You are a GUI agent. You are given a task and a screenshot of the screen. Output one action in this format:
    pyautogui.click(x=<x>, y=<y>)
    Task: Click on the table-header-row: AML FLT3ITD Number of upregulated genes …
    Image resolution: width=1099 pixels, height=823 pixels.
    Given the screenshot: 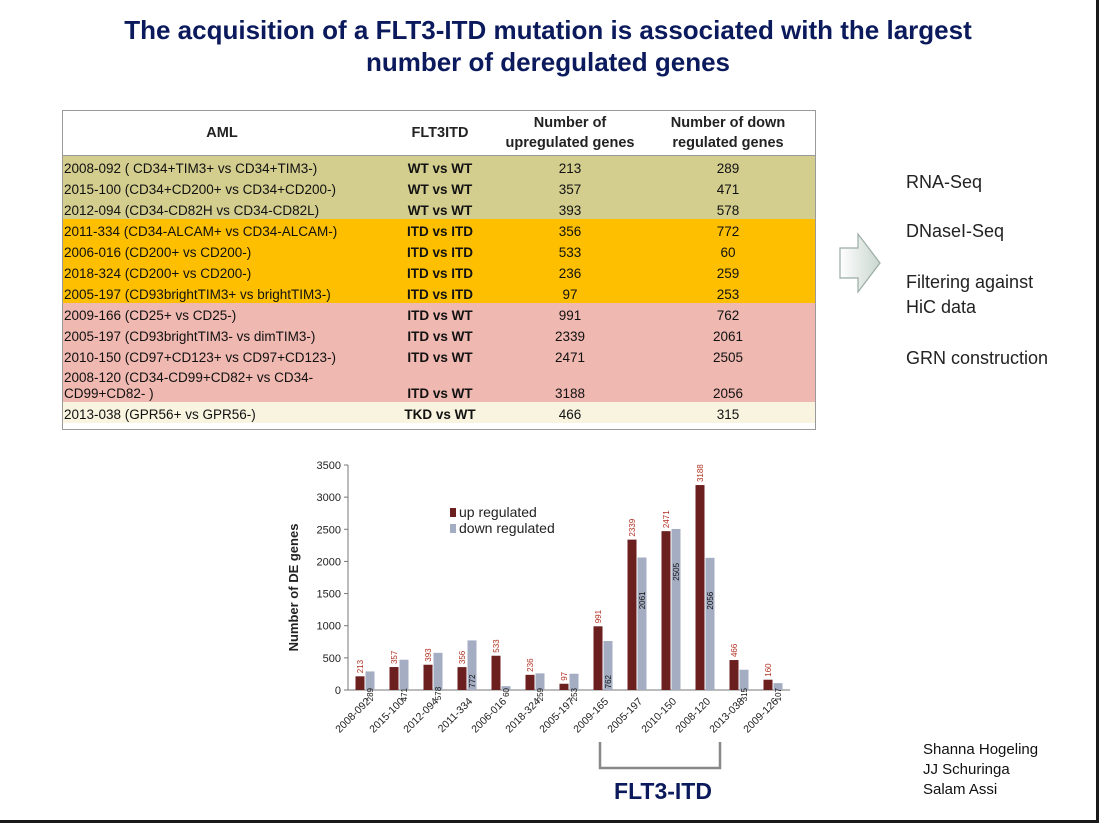 What is the action you would take?
    pyautogui.click(x=439, y=133)
    